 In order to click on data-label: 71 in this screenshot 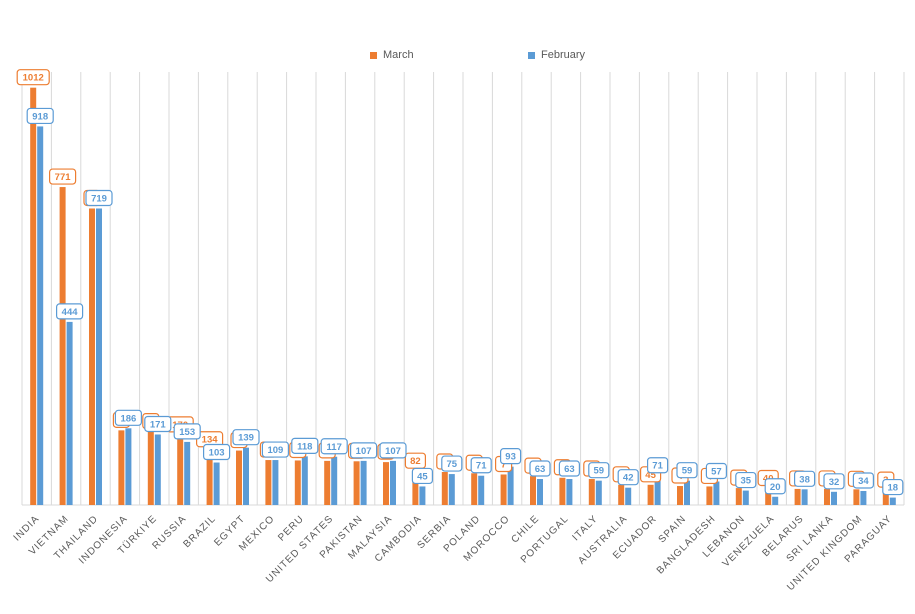, I will do `click(657, 465)`.